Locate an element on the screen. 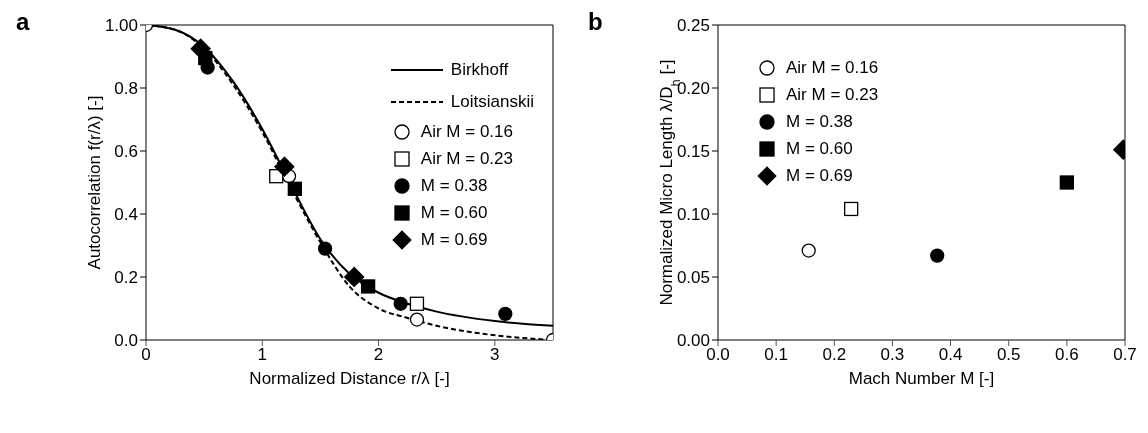  legend-label: Loitsianskii is located at coordinates (492, 102).